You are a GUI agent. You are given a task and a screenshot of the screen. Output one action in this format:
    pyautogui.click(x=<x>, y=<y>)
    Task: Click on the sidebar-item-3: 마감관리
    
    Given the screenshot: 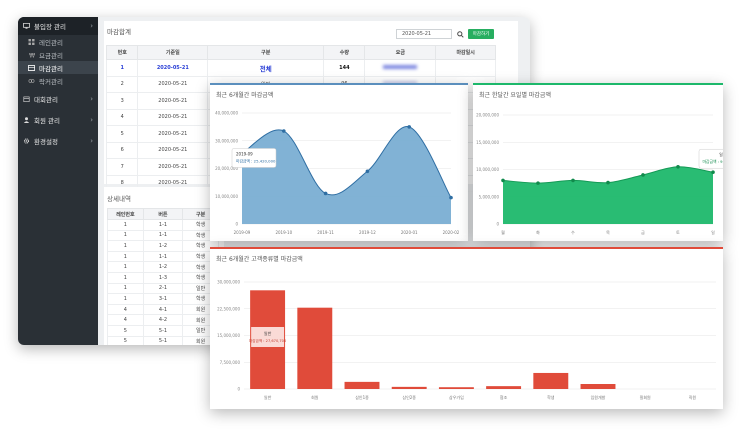 What is the action you would take?
    pyautogui.click(x=58, y=67)
    